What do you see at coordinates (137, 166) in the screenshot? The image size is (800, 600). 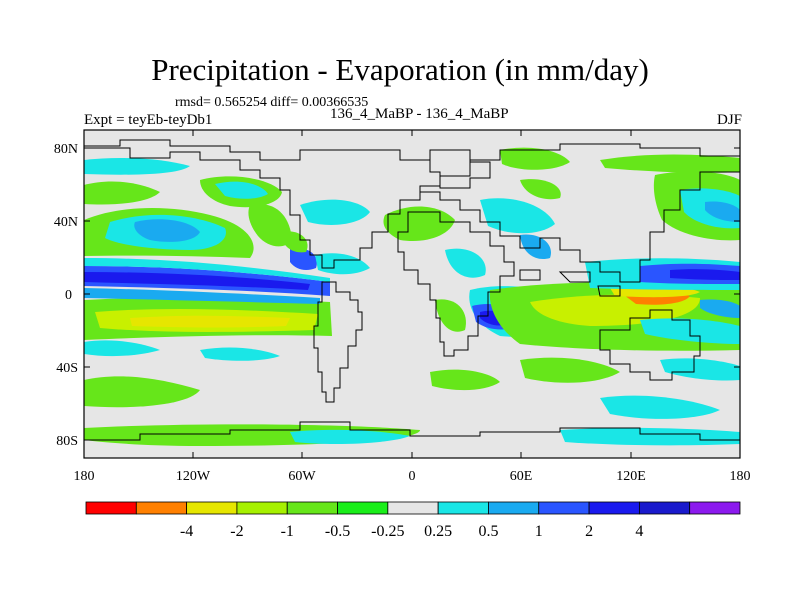 I see `field-arctic-pacific-cyan` at bounding box center [137, 166].